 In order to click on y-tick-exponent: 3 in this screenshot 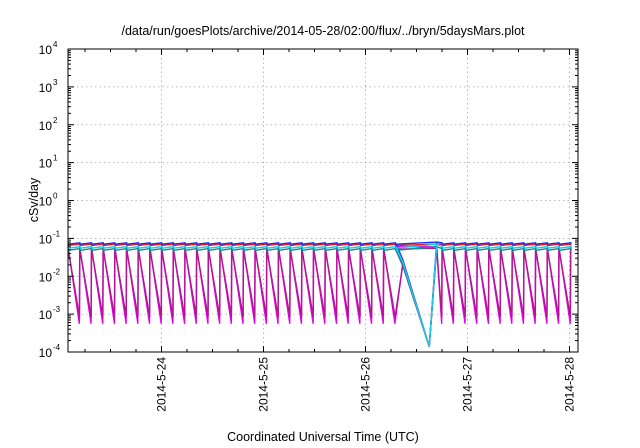, I will do `click(55, 82)`.